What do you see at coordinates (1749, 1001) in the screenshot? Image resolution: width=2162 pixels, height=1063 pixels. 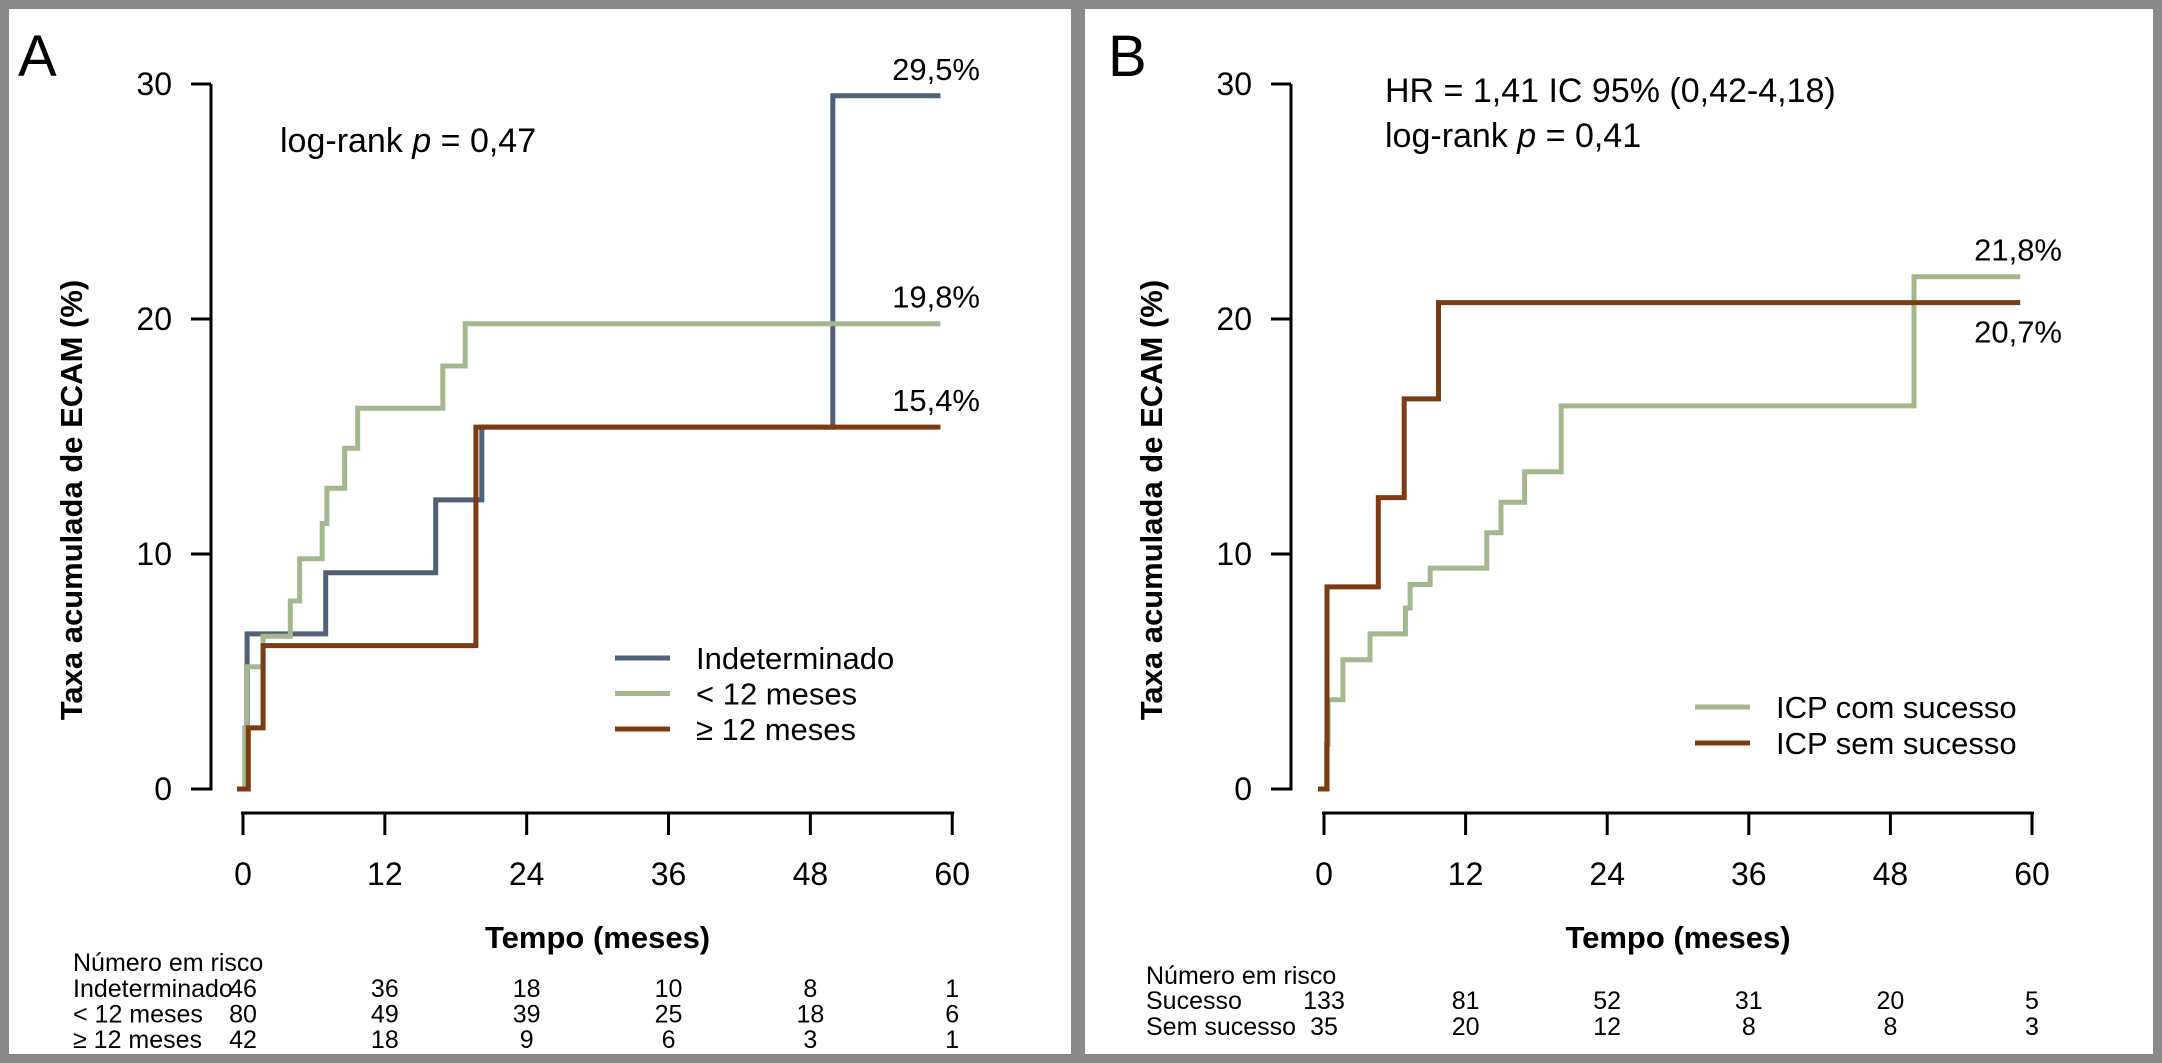 I see `risk-value: 31` at bounding box center [1749, 1001].